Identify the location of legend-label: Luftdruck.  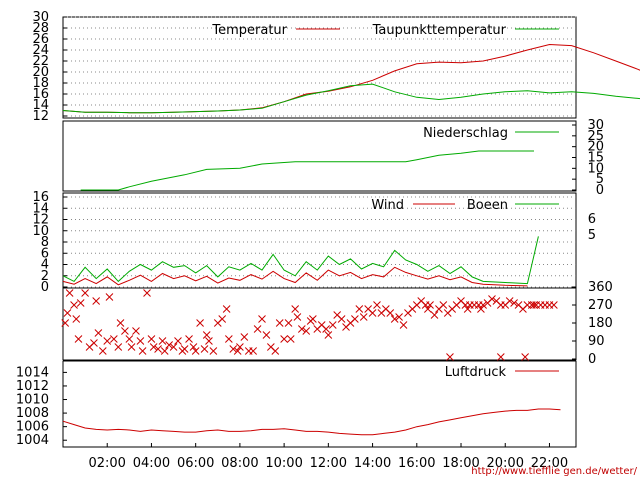
(476, 372).